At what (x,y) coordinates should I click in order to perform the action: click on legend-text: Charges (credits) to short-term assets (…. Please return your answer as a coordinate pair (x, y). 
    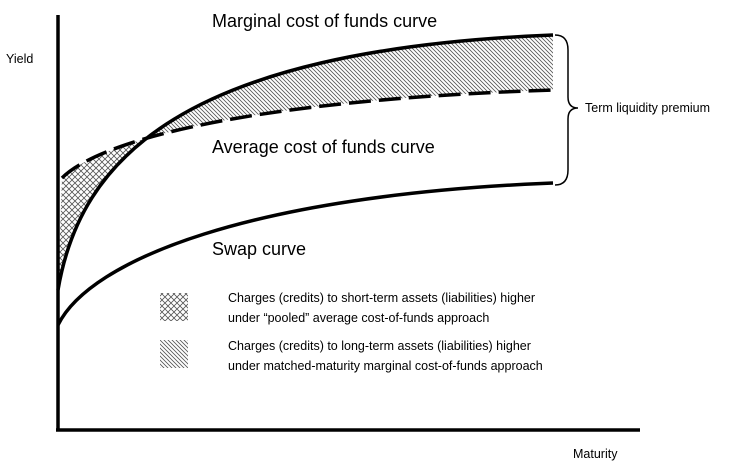
    Looking at the image, I should click on (381, 298).